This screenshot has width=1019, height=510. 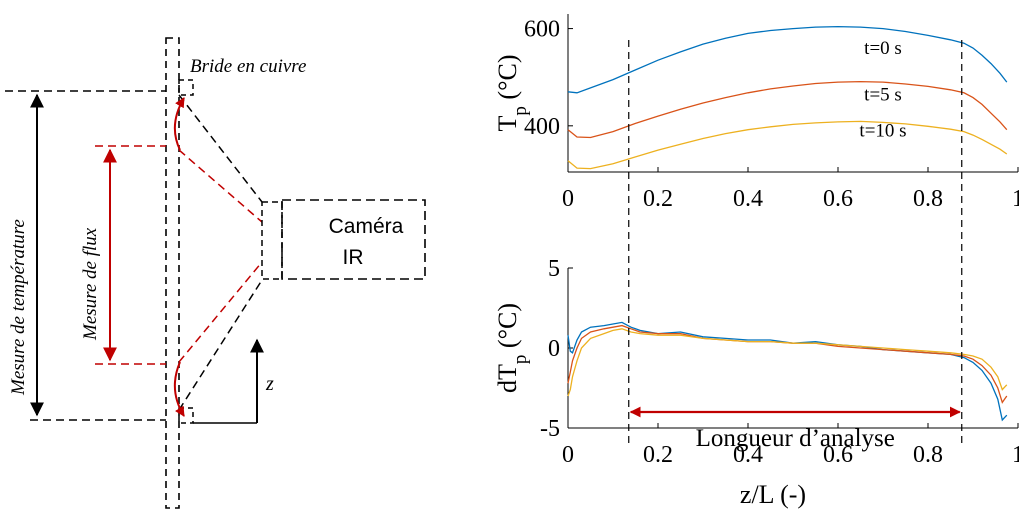 What do you see at coordinates (366, 226) in the screenshot?
I see `camera-label-1: Caméra` at bounding box center [366, 226].